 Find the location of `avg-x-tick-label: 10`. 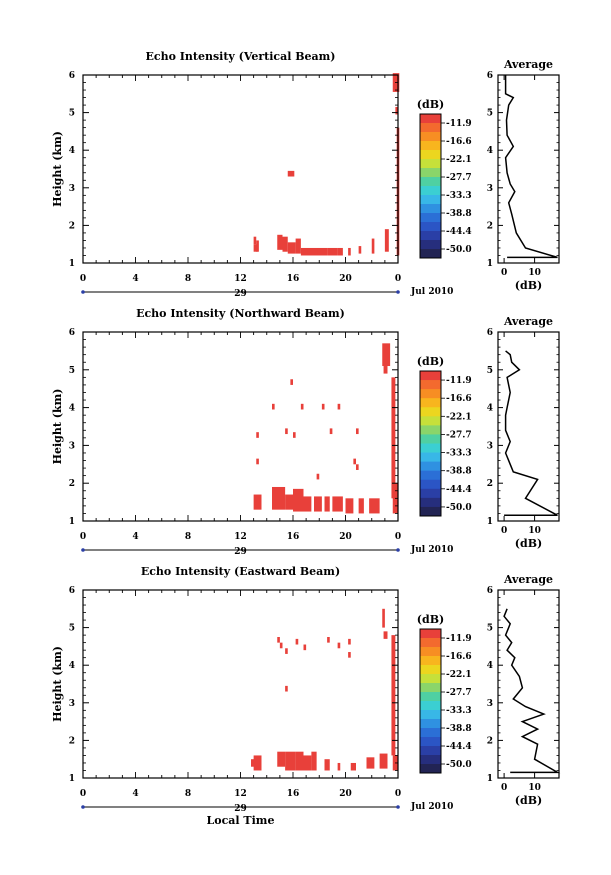

avg-x-tick-label: 10 is located at coordinates (534, 788).